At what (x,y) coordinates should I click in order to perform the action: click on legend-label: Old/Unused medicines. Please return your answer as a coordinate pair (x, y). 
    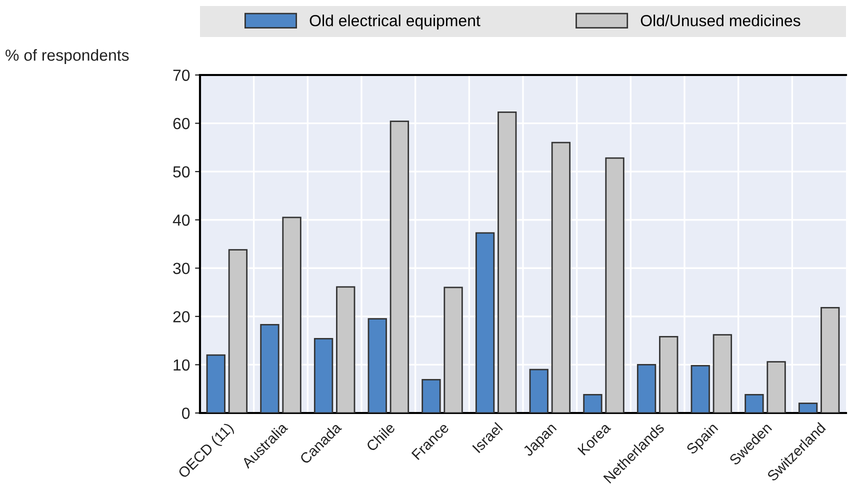
    Looking at the image, I should click on (720, 20).